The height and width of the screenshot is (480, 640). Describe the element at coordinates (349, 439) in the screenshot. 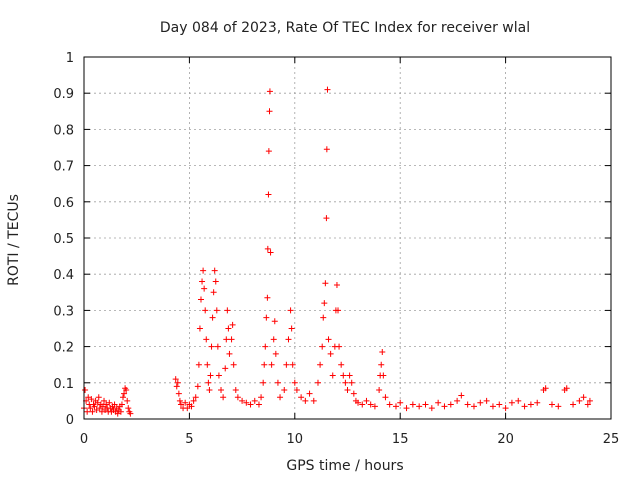

I see `x-tick-labels: 0 5 10 15 20 25` at that location.